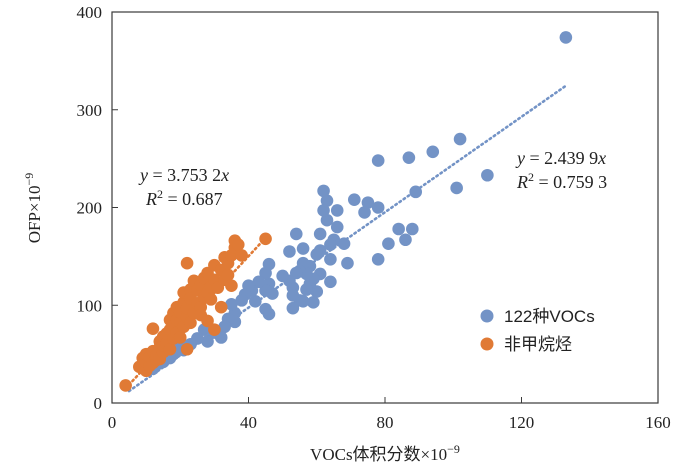  Describe the element at coordinates (549, 316) in the screenshot. I see `legend-label-blue: 122种VOCs` at that location.